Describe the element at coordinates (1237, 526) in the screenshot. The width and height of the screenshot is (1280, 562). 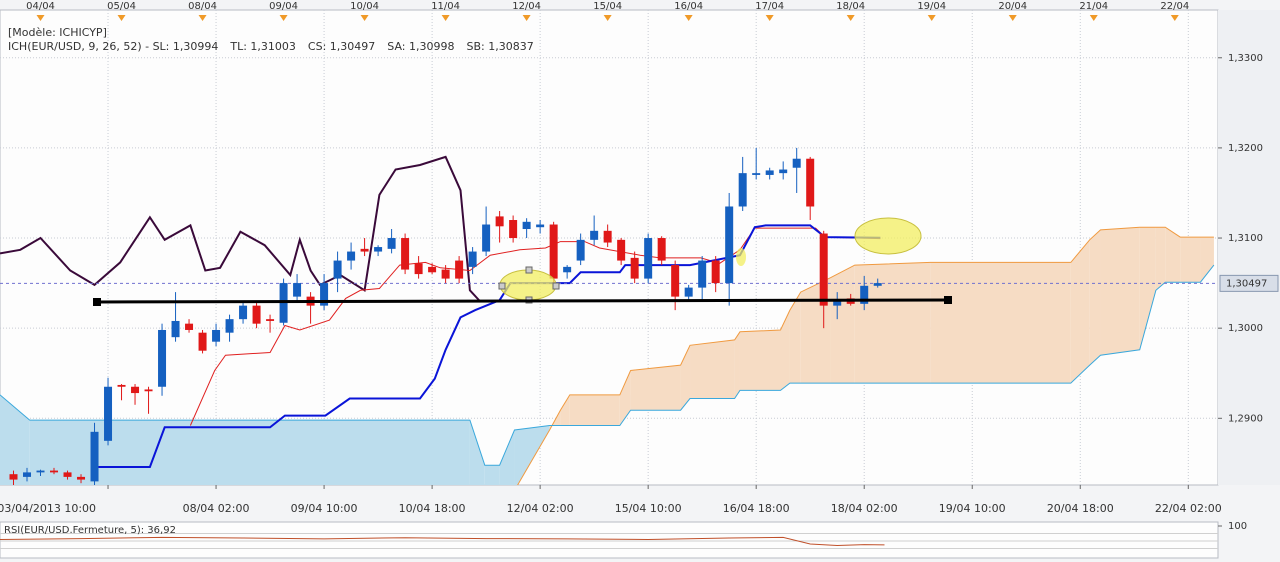
I see `rsi-tick-label: 100` at that location.